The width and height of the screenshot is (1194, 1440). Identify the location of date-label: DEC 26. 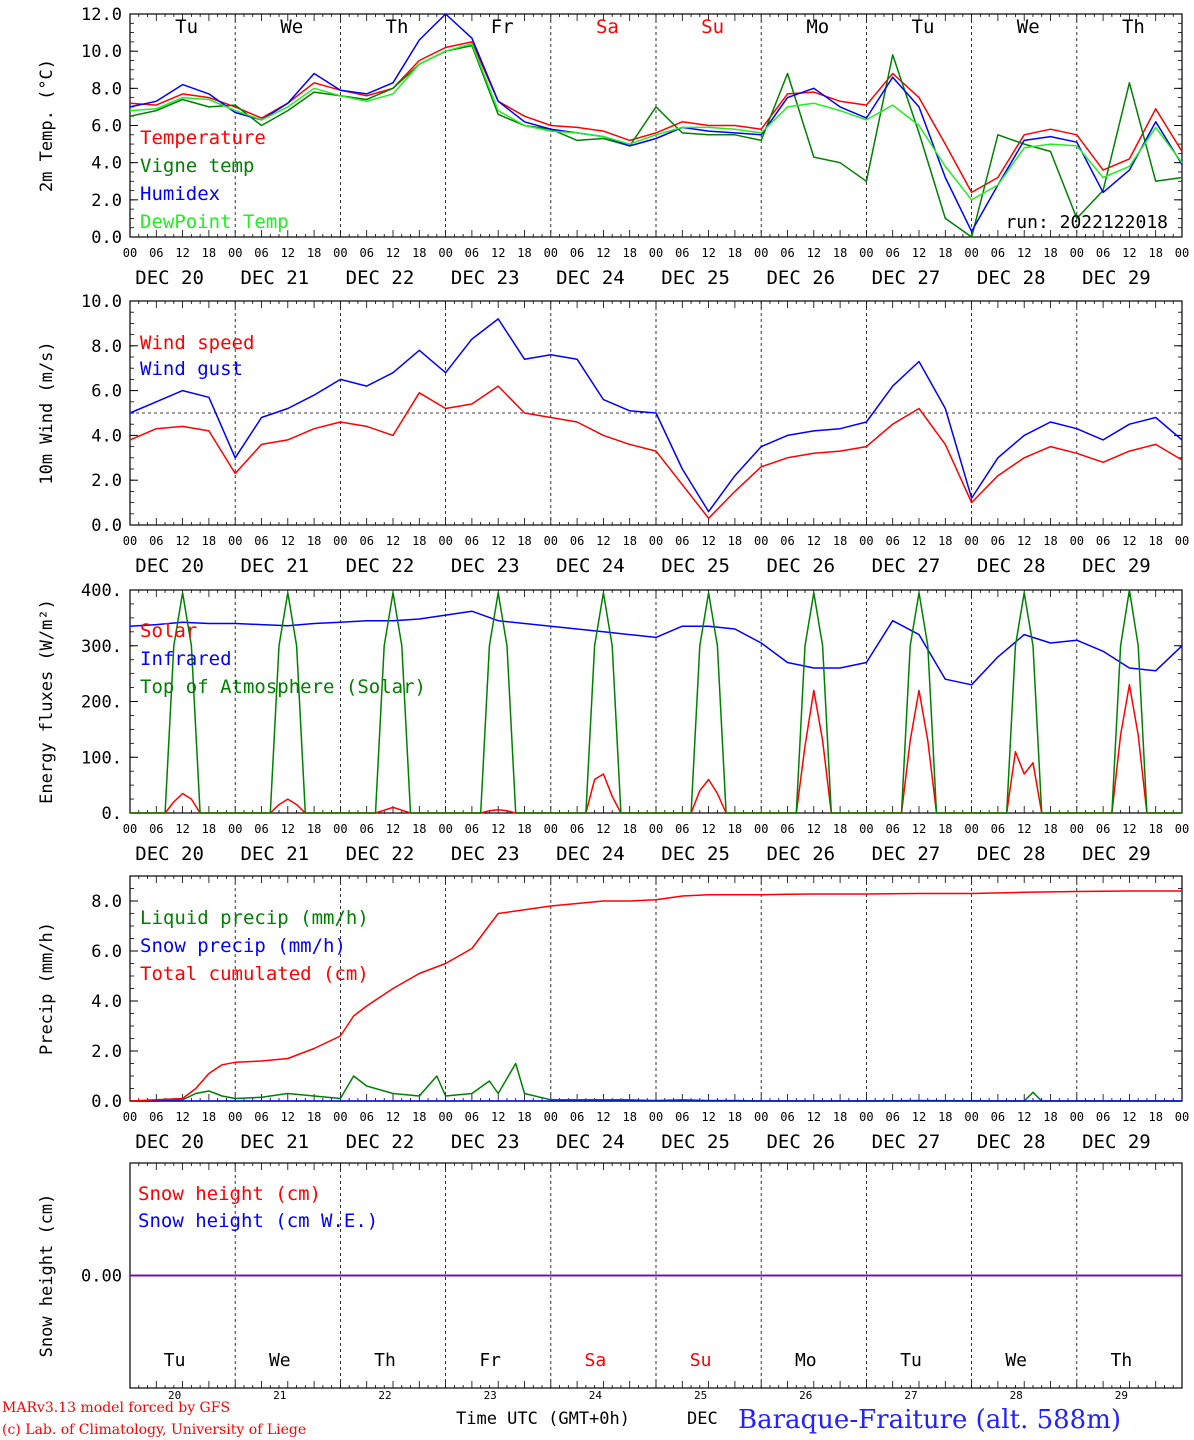
(800, 1142).